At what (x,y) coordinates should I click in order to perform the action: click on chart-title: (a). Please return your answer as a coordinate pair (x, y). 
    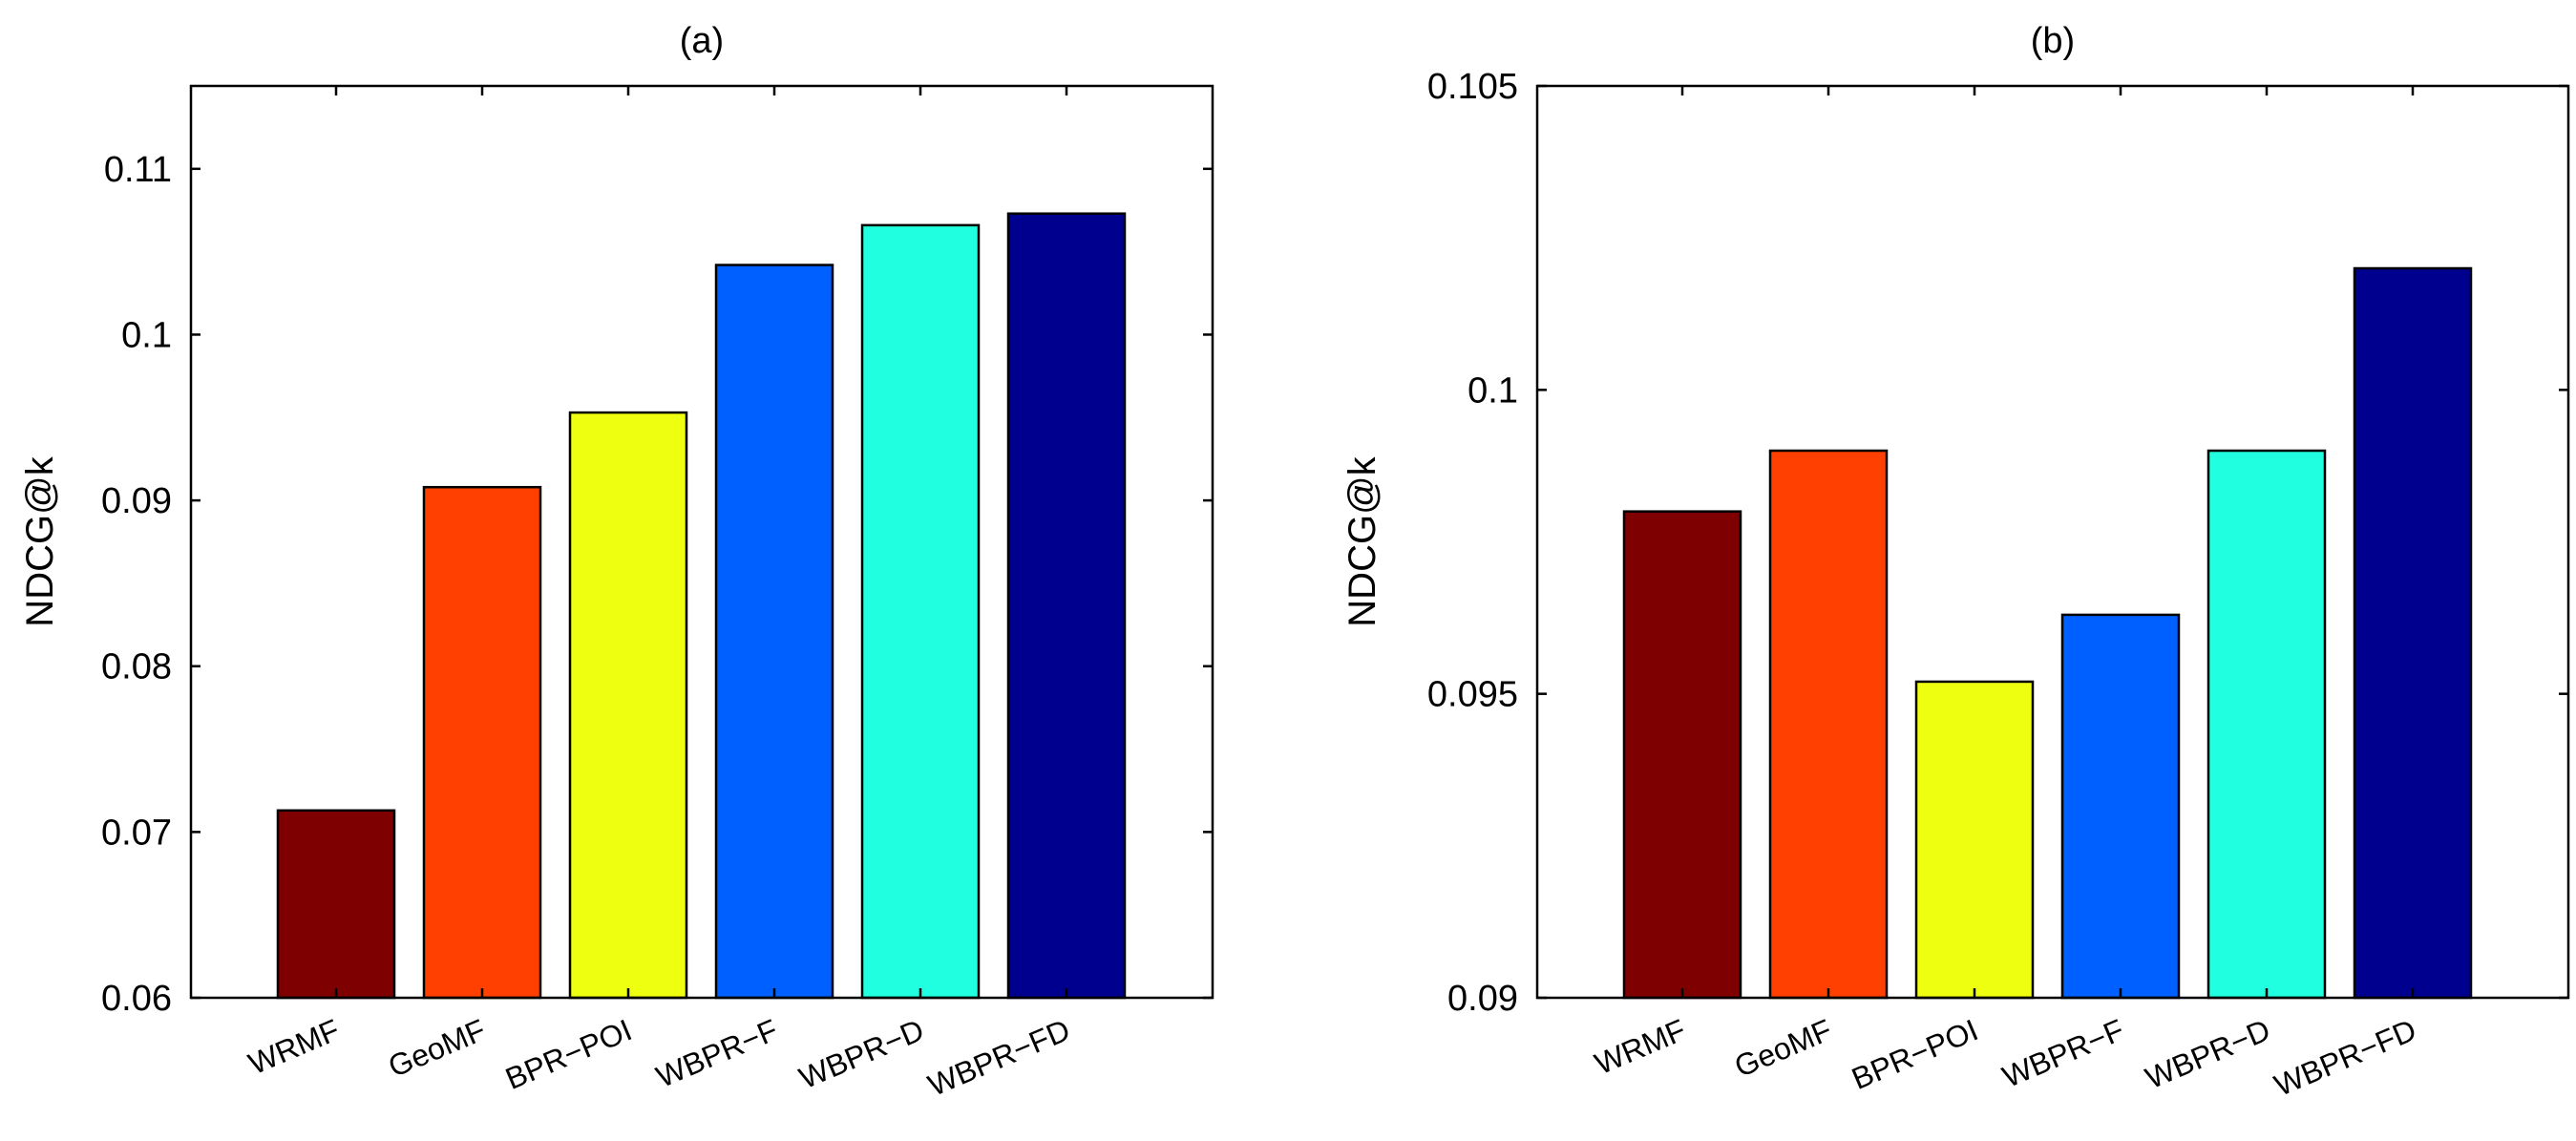
    Looking at the image, I should click on (702, 41).